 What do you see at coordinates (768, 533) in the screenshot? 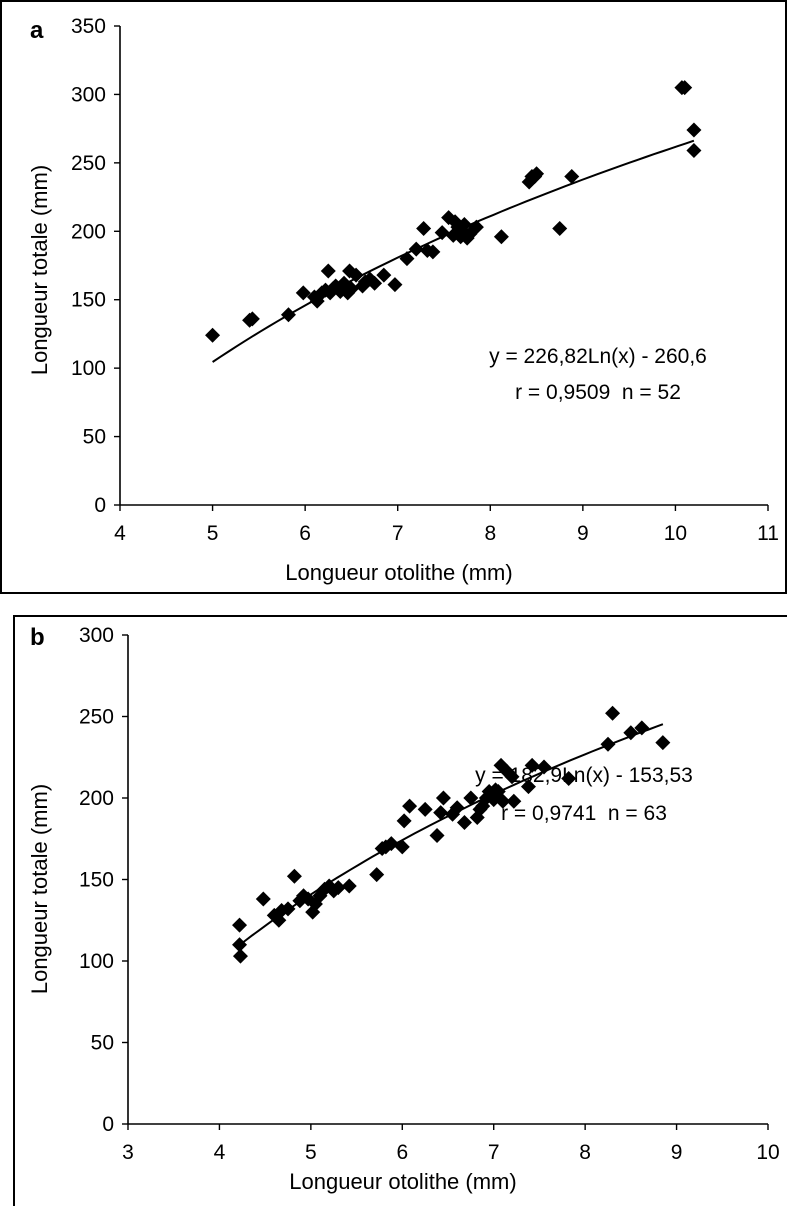
I see `x-tick-label: 11` at bounding box center [768, 533].